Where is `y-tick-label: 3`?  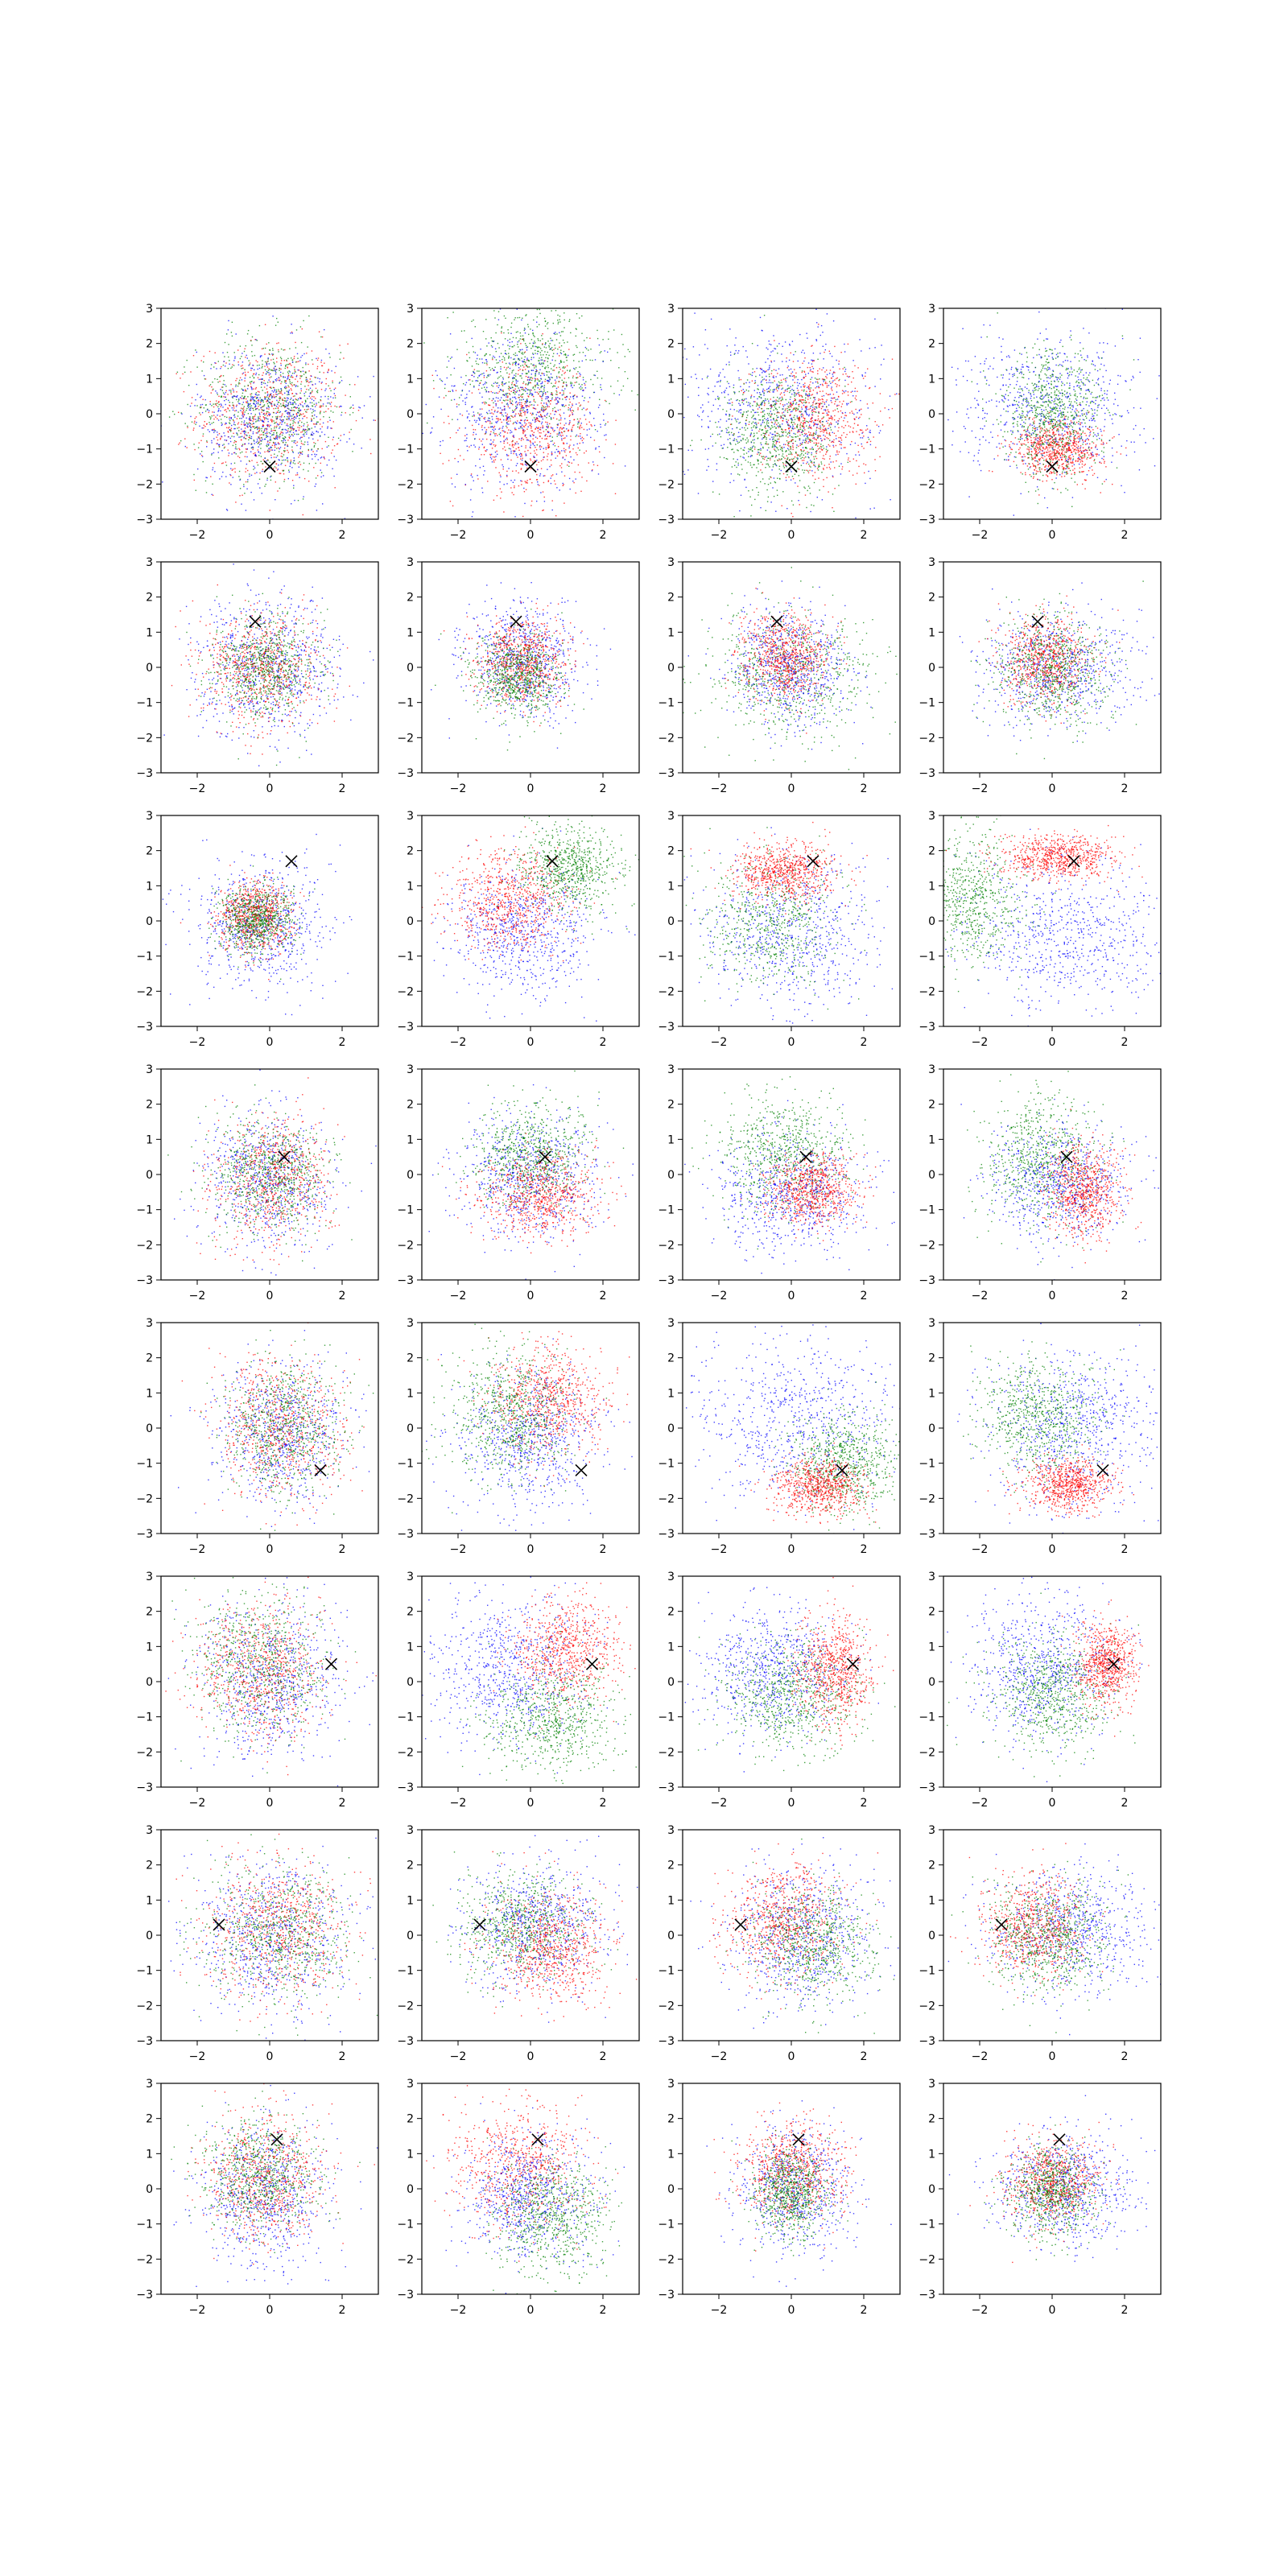
y-tick-label: 3 is located at coordinates (410, 309).